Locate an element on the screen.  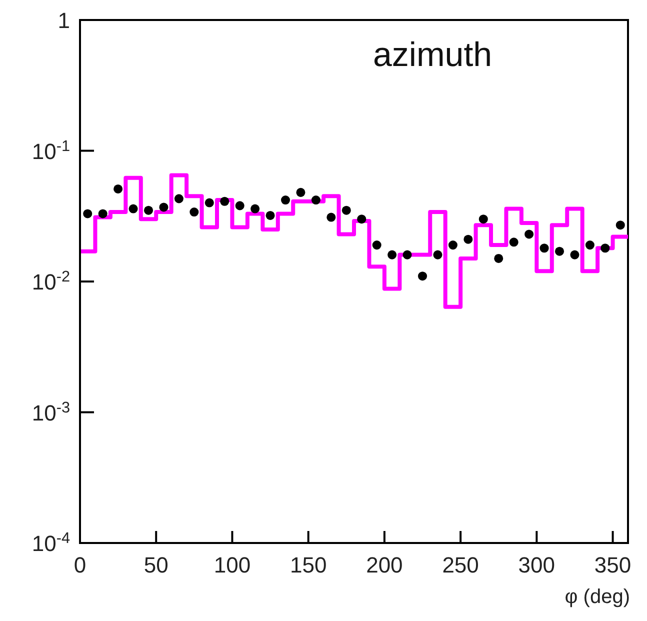
x-tick-label: 0 is located at coordinates (80, 565).